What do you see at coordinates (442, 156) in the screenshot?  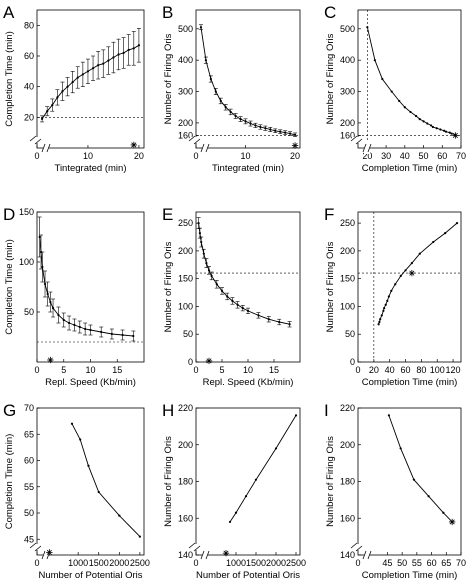 I see `x-tick-label: 60` at bounding box center [442, 156].